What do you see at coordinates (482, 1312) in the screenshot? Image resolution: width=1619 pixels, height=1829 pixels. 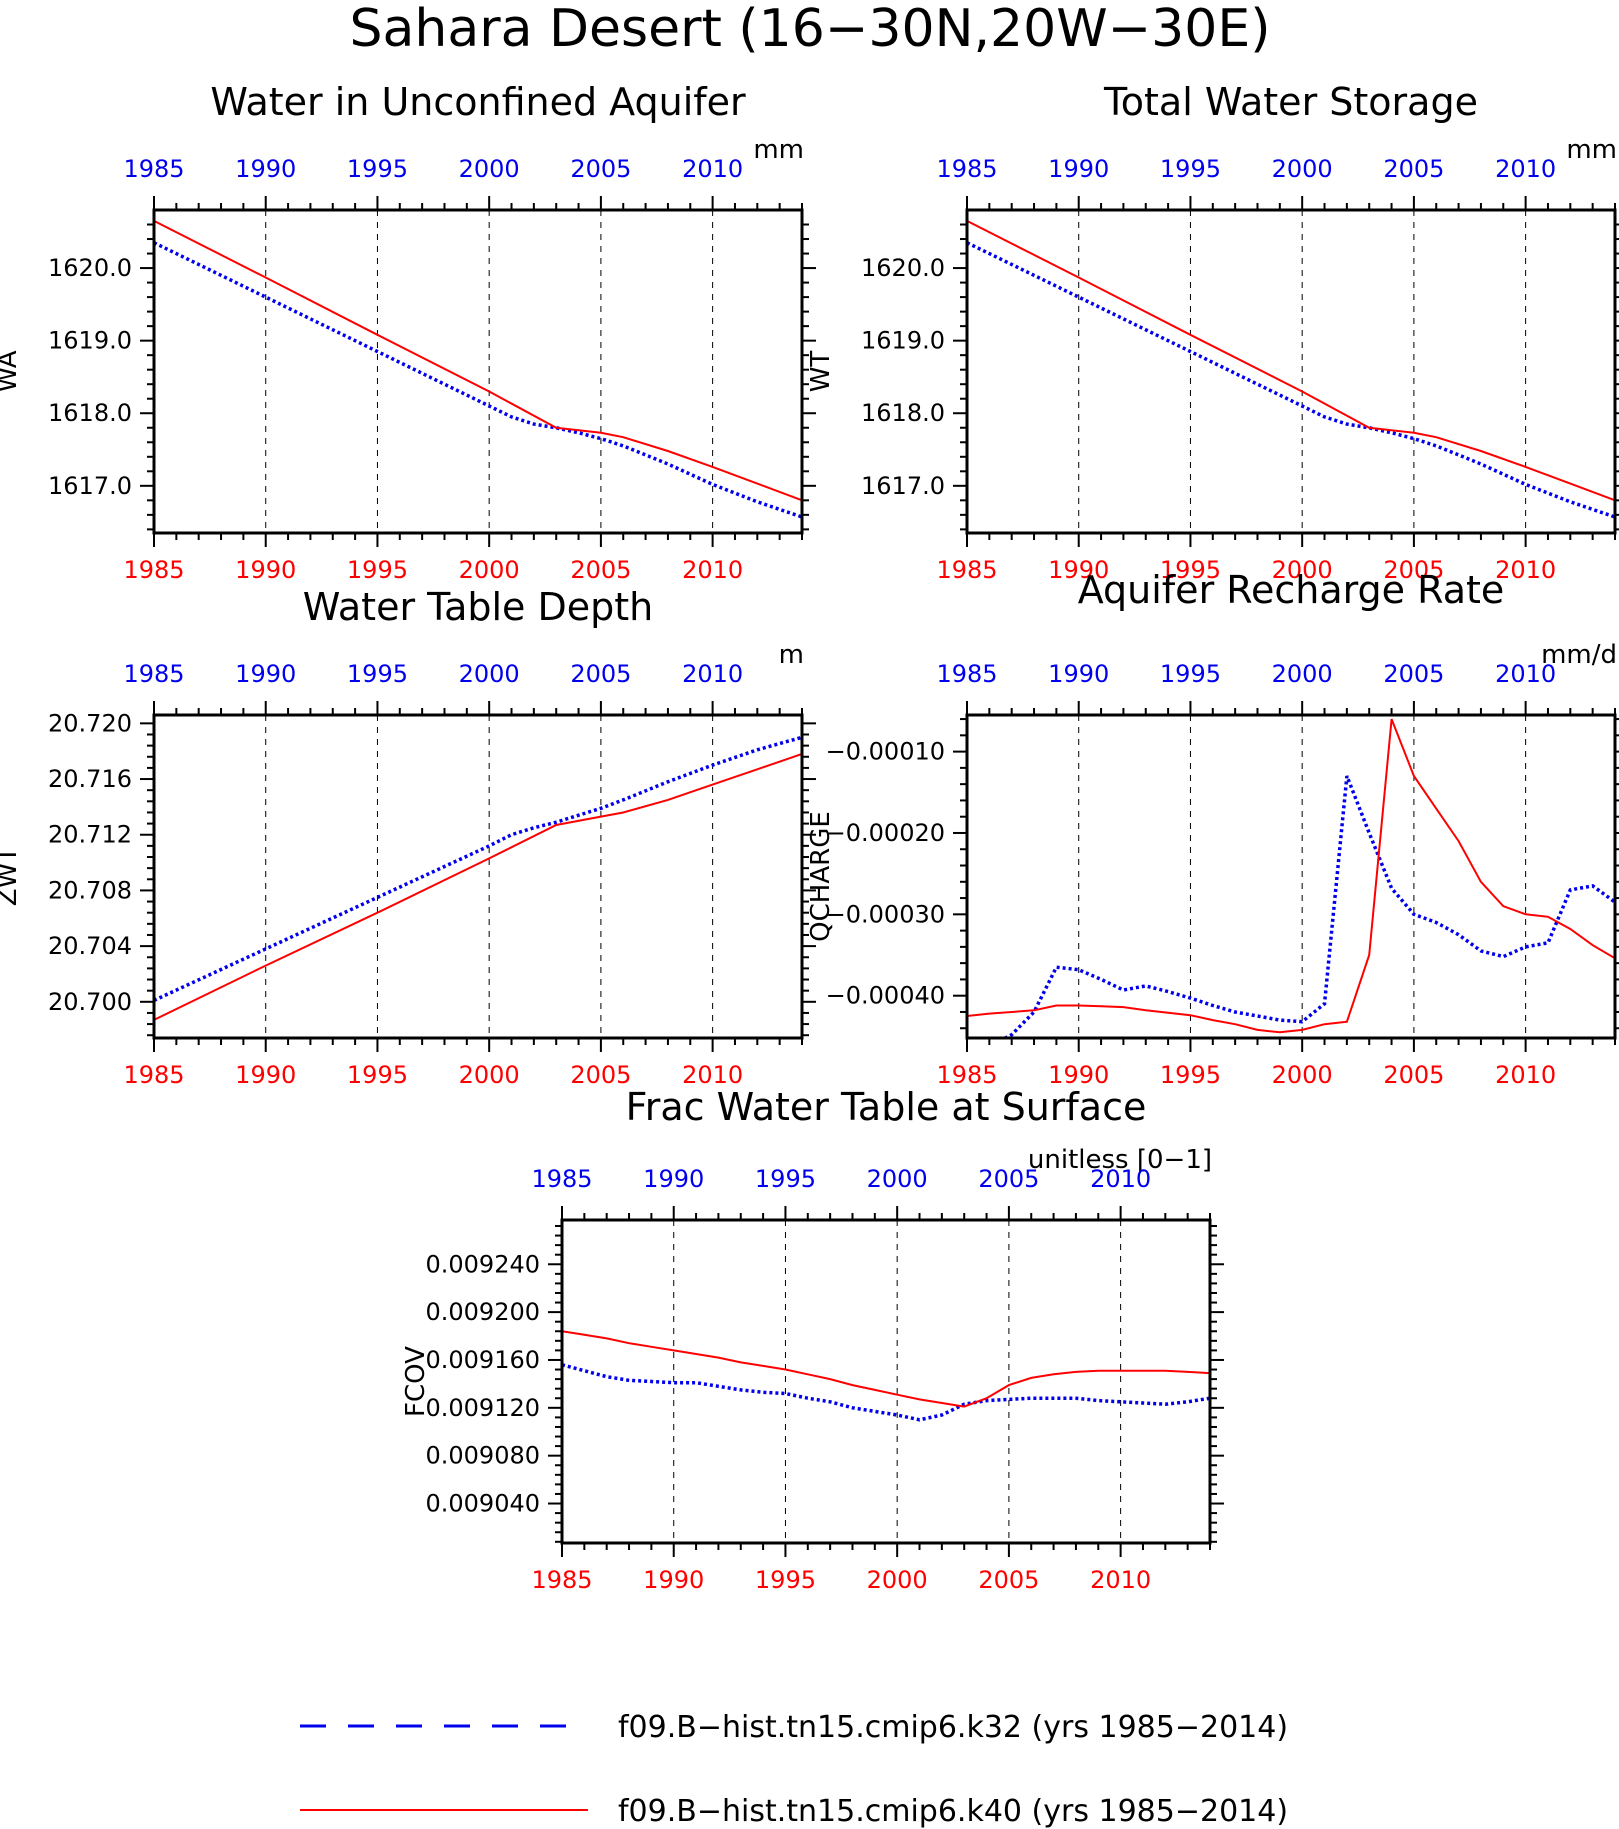 I see `y-tick-label: 0.009200` at bounding box center [482, 1312].